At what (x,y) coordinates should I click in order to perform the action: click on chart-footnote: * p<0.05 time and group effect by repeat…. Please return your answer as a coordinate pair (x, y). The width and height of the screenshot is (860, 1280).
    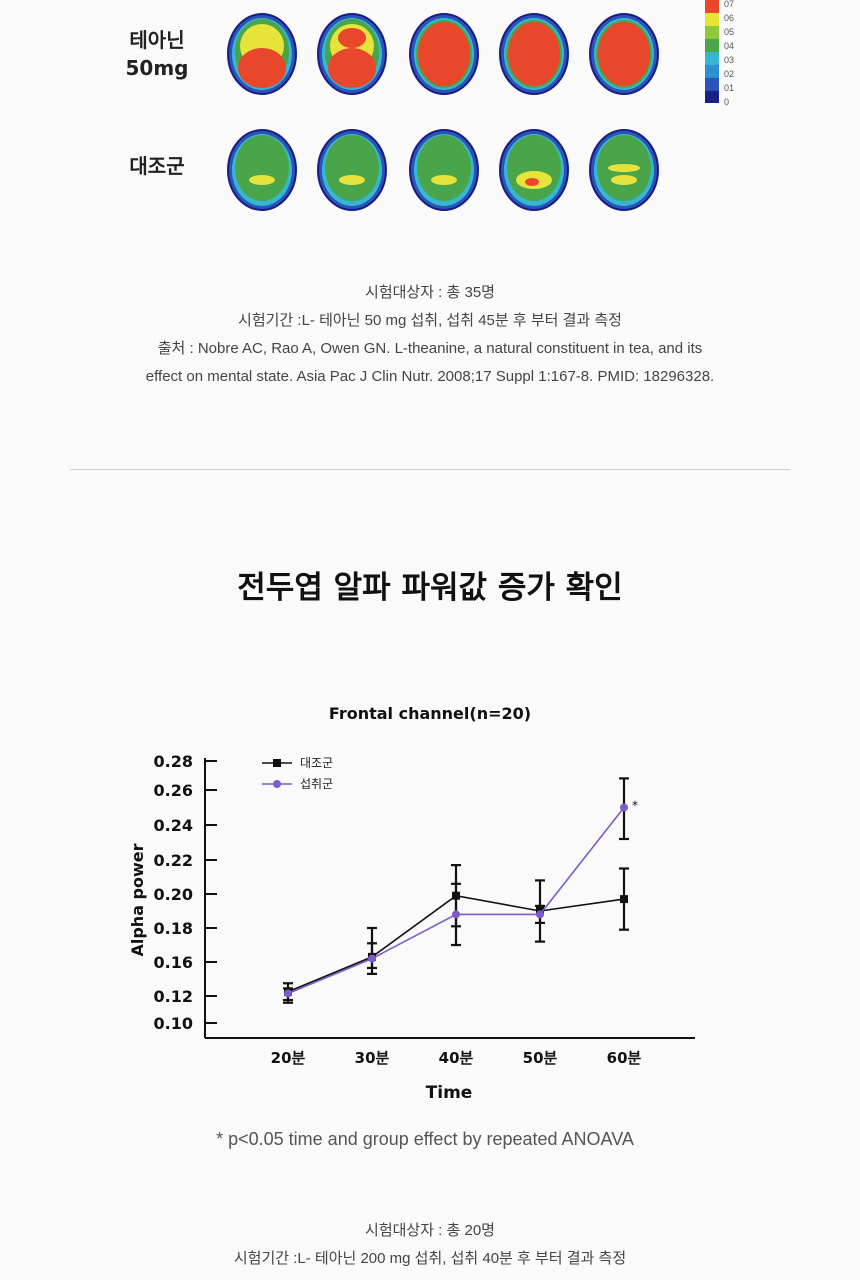
    Looking at the image, I should click on (425, 1139).